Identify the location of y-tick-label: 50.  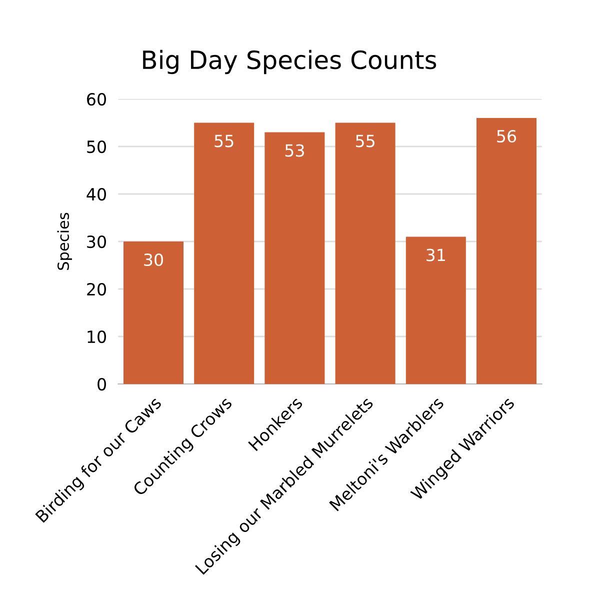
(96, 147).